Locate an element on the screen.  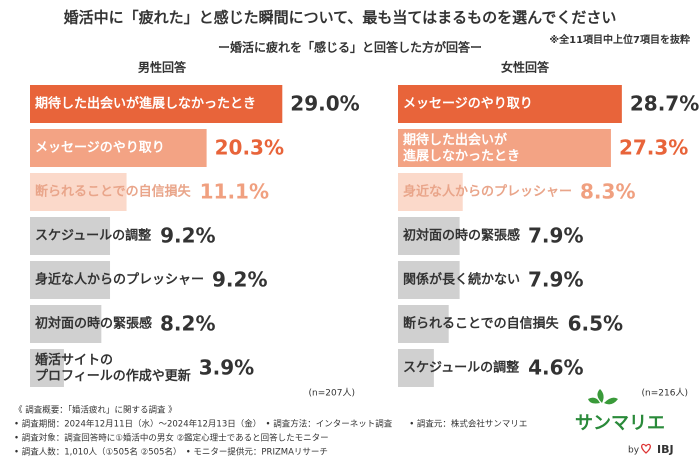
sample-note: (n=216人) is located at coordinates (665, 393).